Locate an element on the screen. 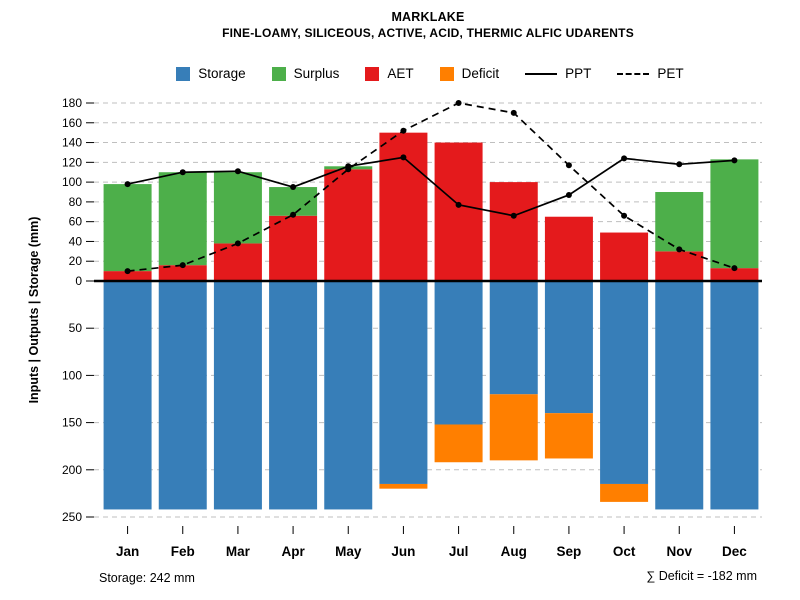 Image resolution: width=800 pixels, height=600 pixels. legend-item-surplus: Surplus is located at coordinates (305, 73).